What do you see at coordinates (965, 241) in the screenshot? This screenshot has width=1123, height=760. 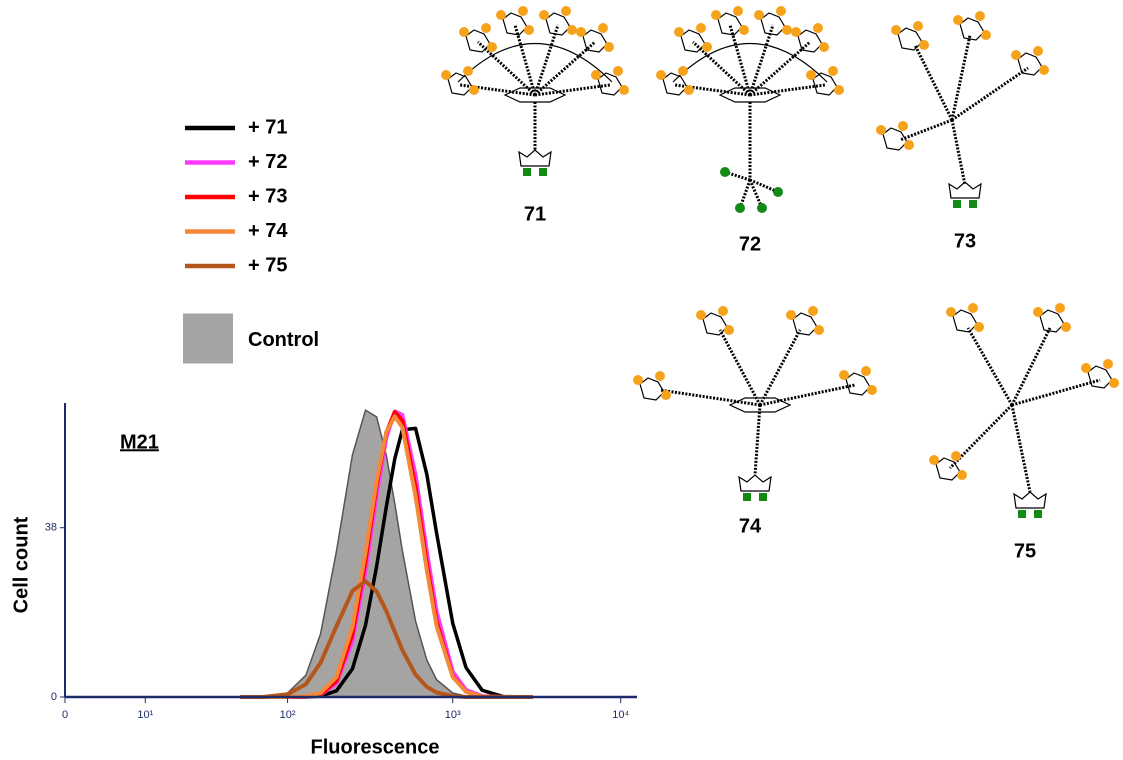 I see `structure-label: 73` at bounding box center [965, 241].